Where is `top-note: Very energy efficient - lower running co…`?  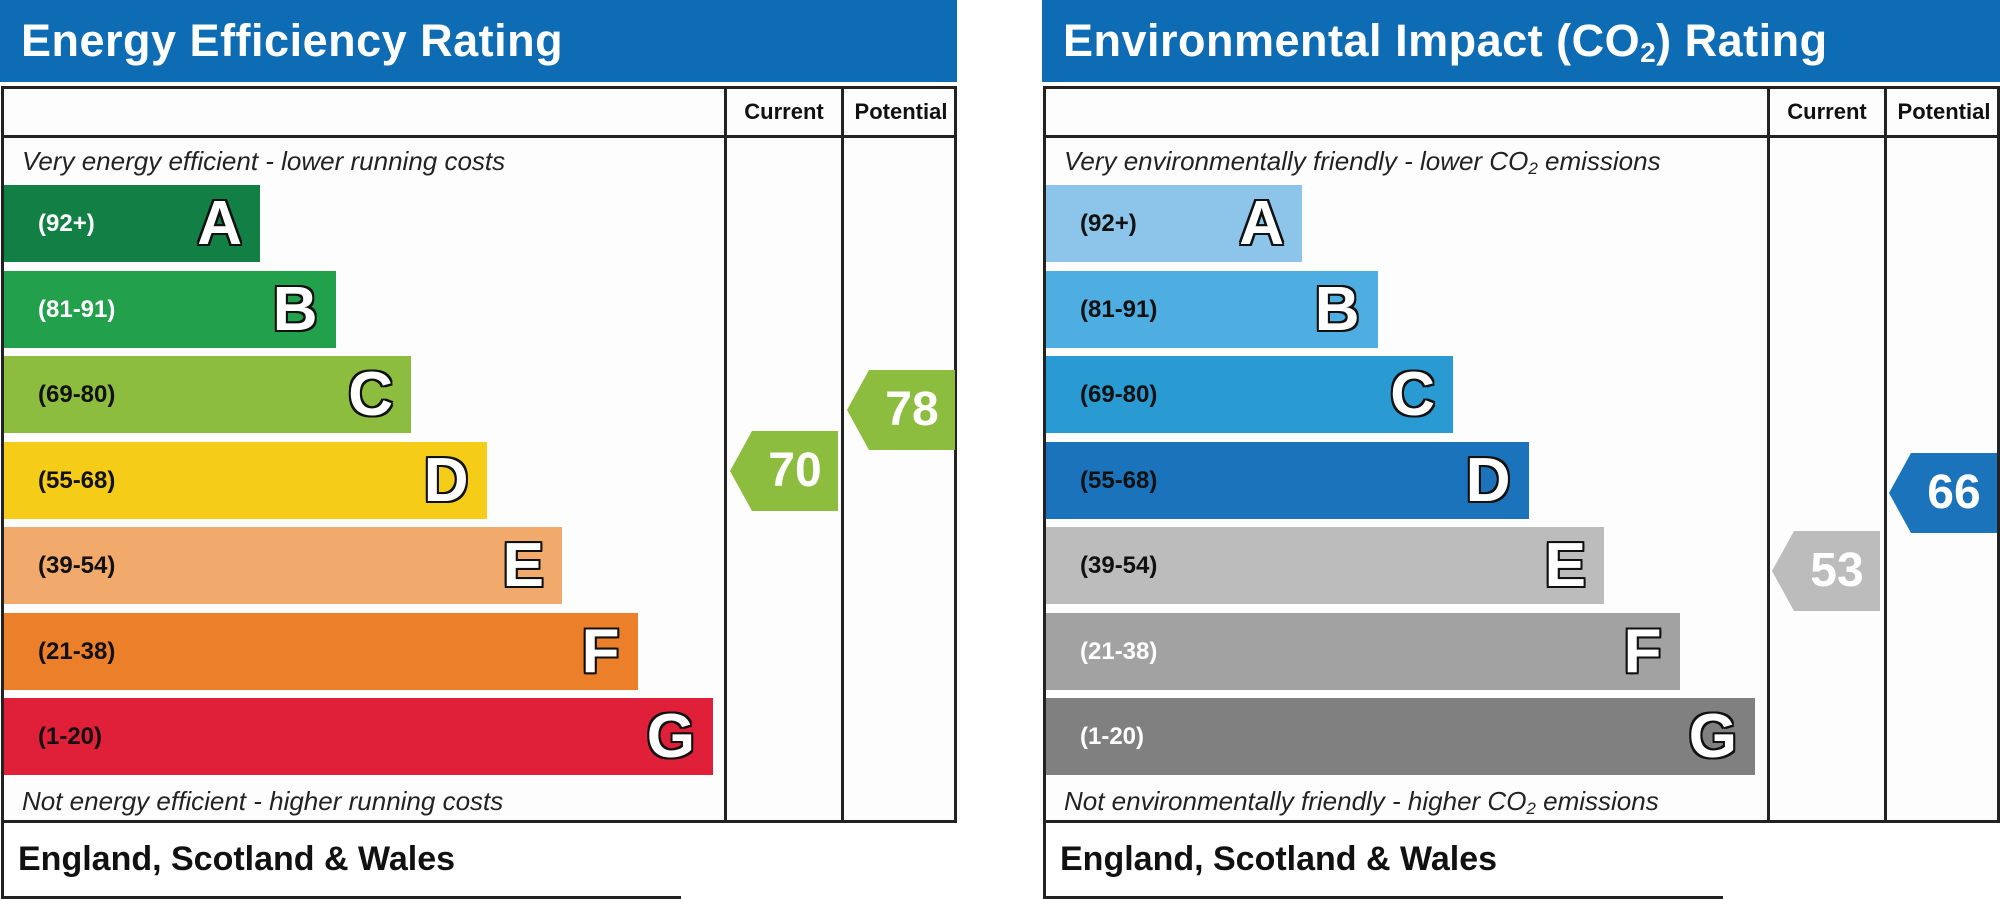
top-note: Very energy efficient - lower running co… is located at coordinates (264, 161).